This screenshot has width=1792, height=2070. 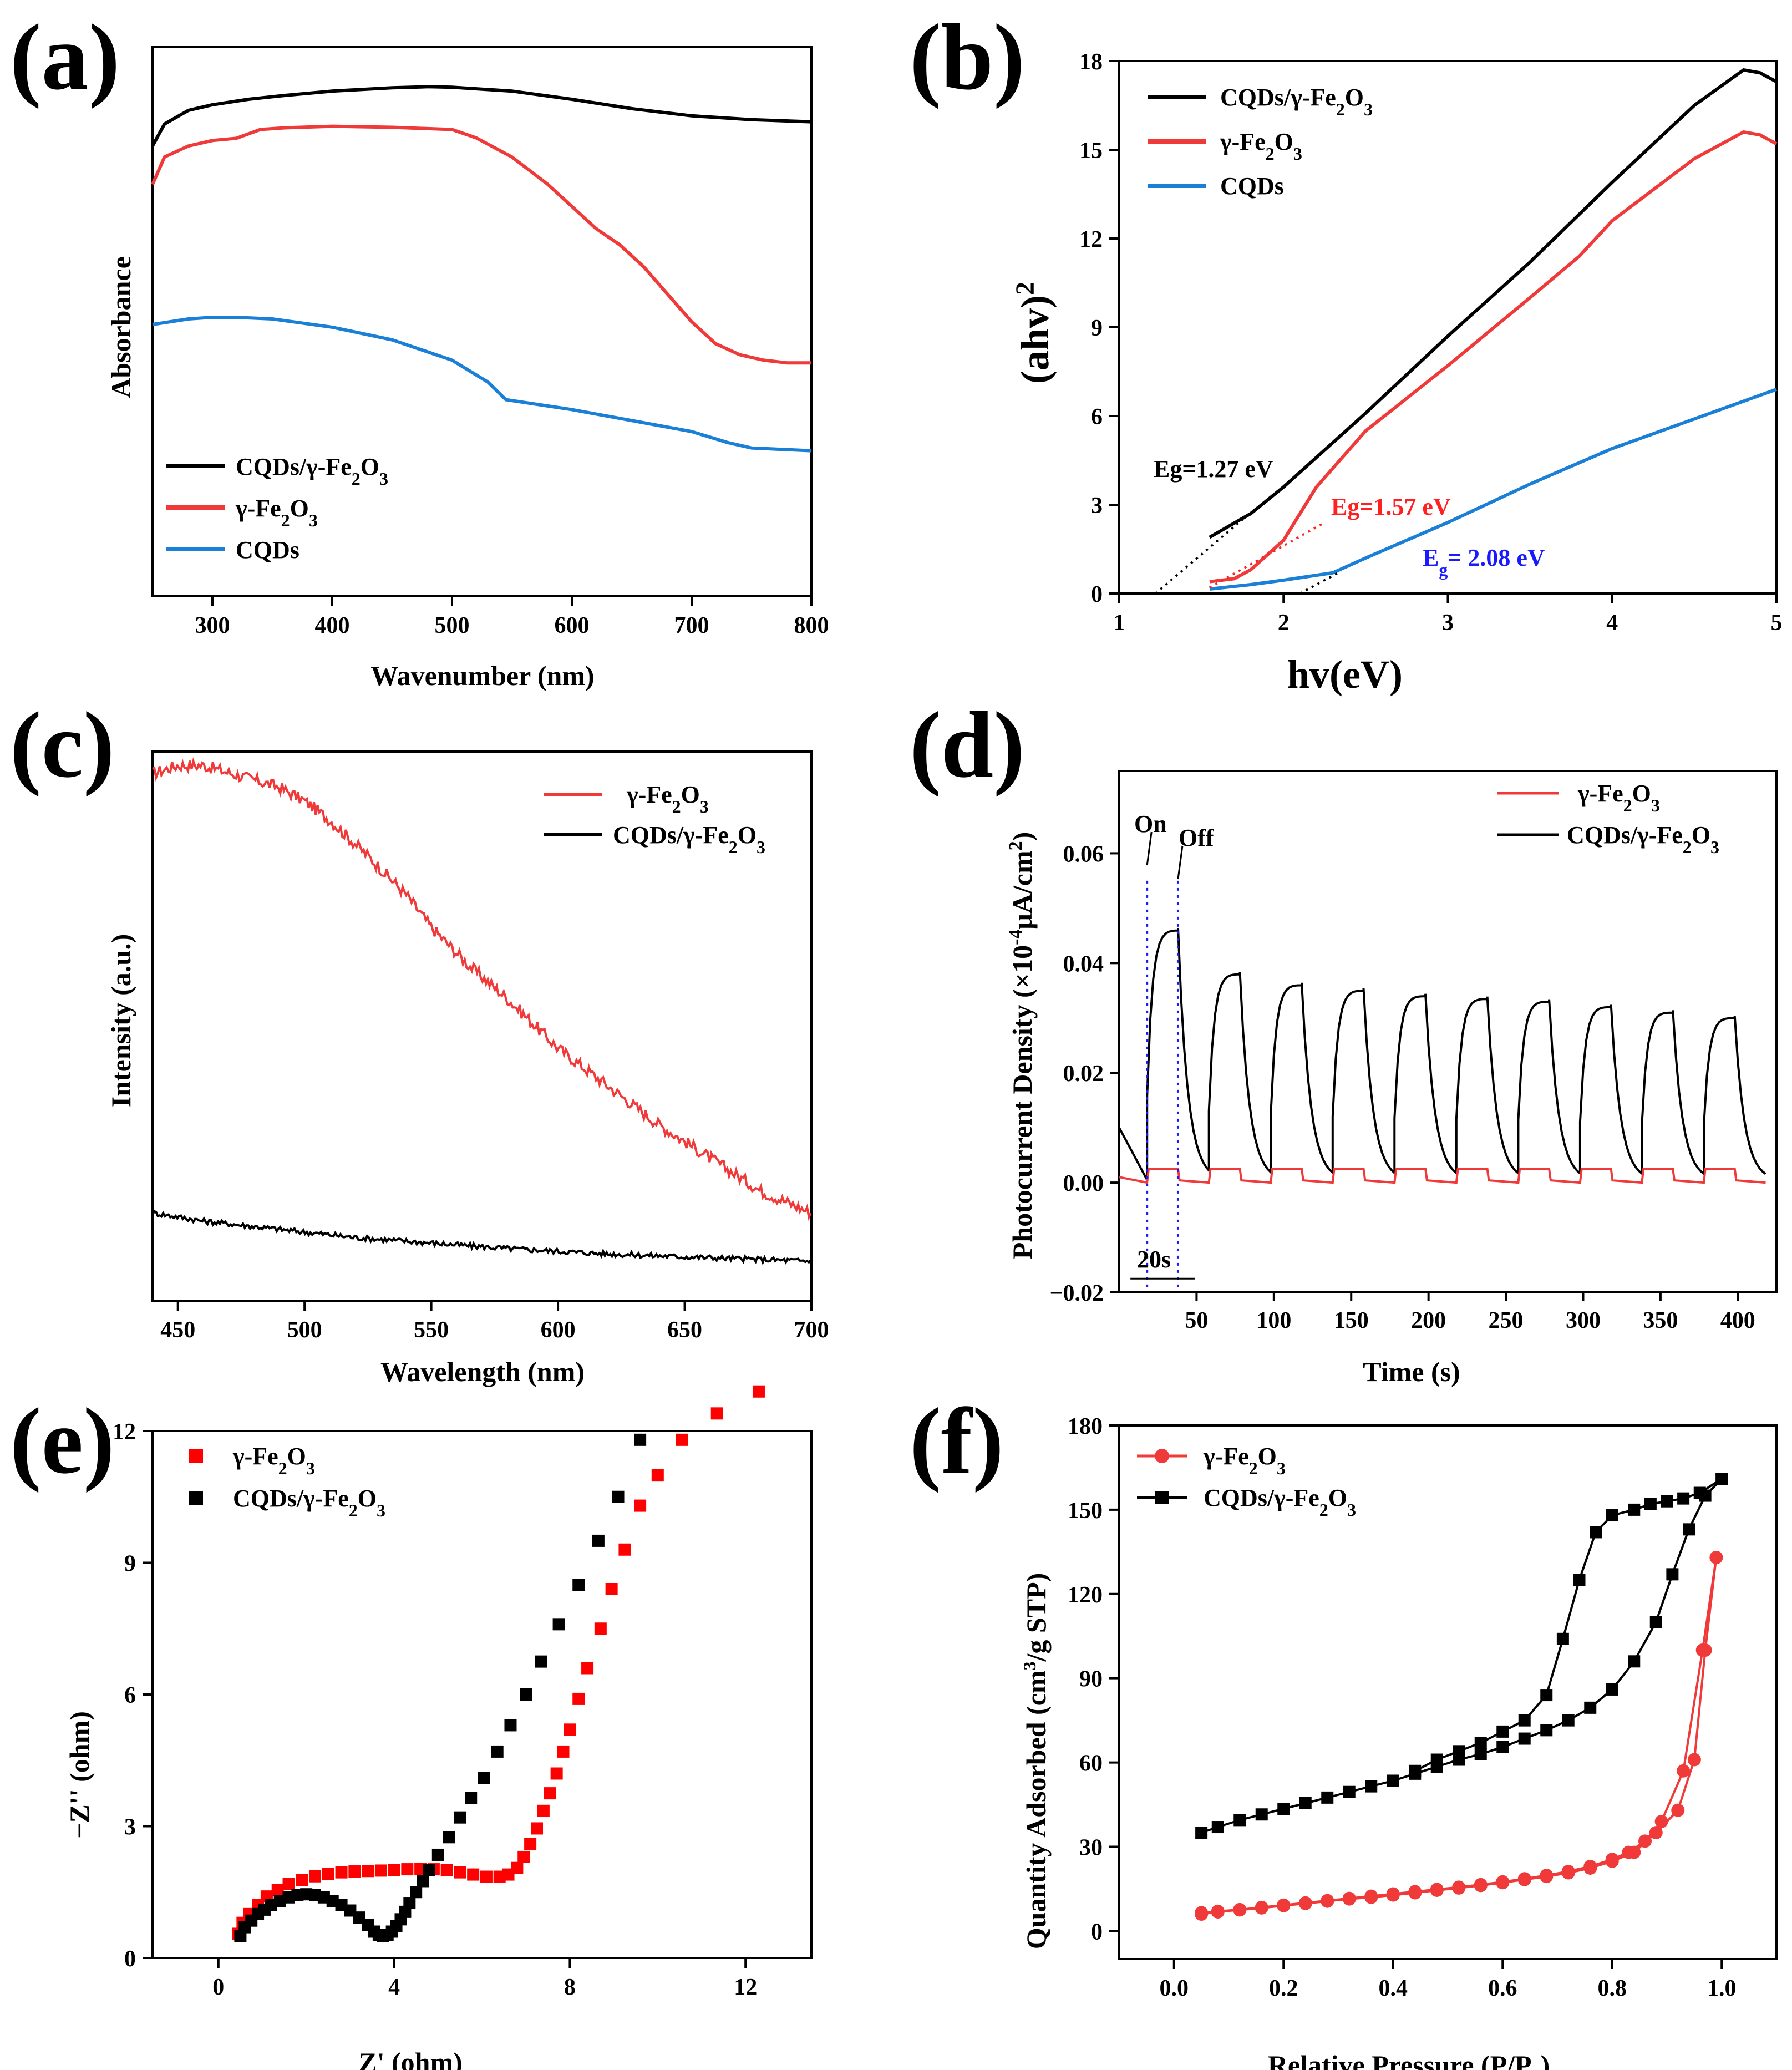 I want to click on panel-d-y-axis-title: Photocurrent Density (×10-4μA/cm2), so click(x=1022, y=1046).